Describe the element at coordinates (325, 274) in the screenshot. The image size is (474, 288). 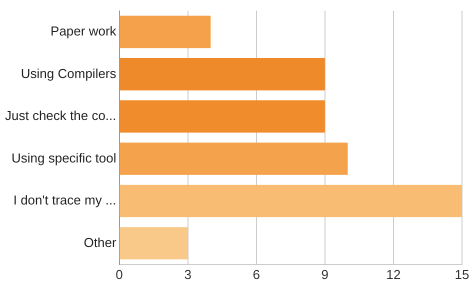
I see `x-tick-label: 9` at that location.